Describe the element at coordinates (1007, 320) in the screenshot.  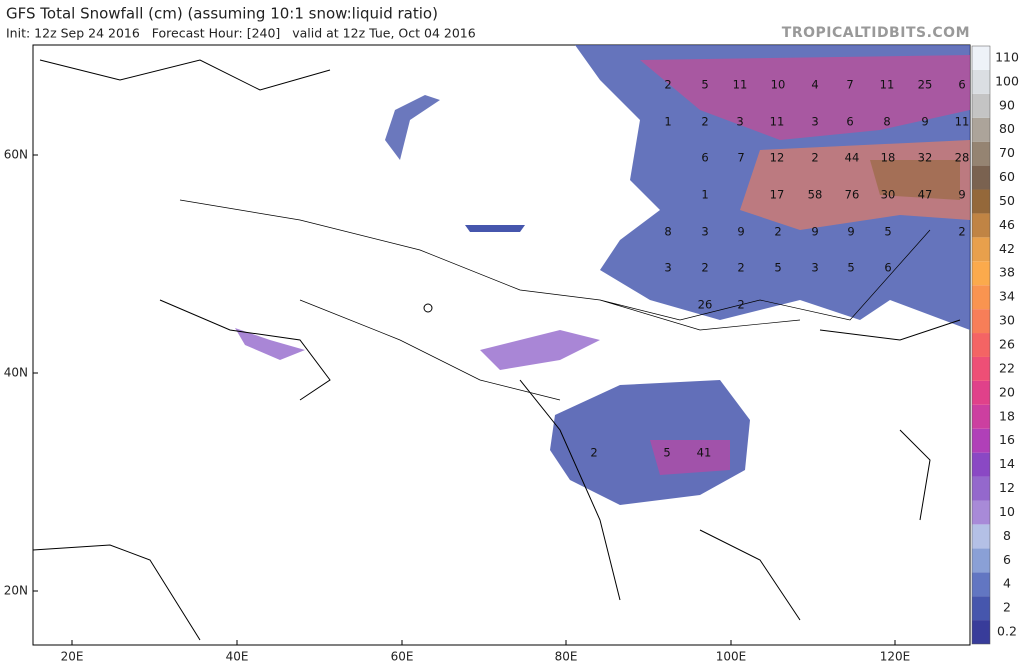
I see `colorbar-label: 30` at that location.